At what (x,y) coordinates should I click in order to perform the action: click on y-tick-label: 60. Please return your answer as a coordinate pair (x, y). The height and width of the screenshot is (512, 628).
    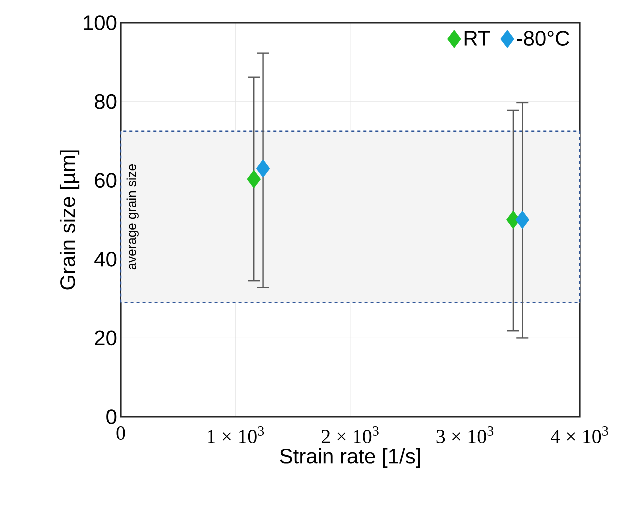
    Looking at the image, I should click on (106, 180).